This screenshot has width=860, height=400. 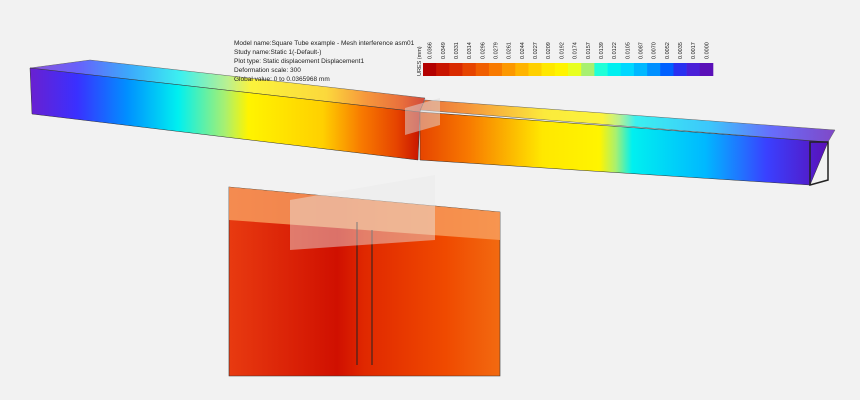 I want to click on legend-label: 0.0261, so click(x=510, y=50).